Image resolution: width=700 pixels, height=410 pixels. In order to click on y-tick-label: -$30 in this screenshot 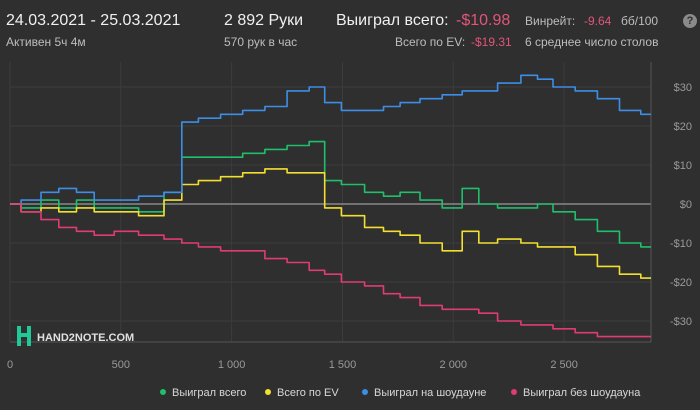, I will do `click(681, 322)`.